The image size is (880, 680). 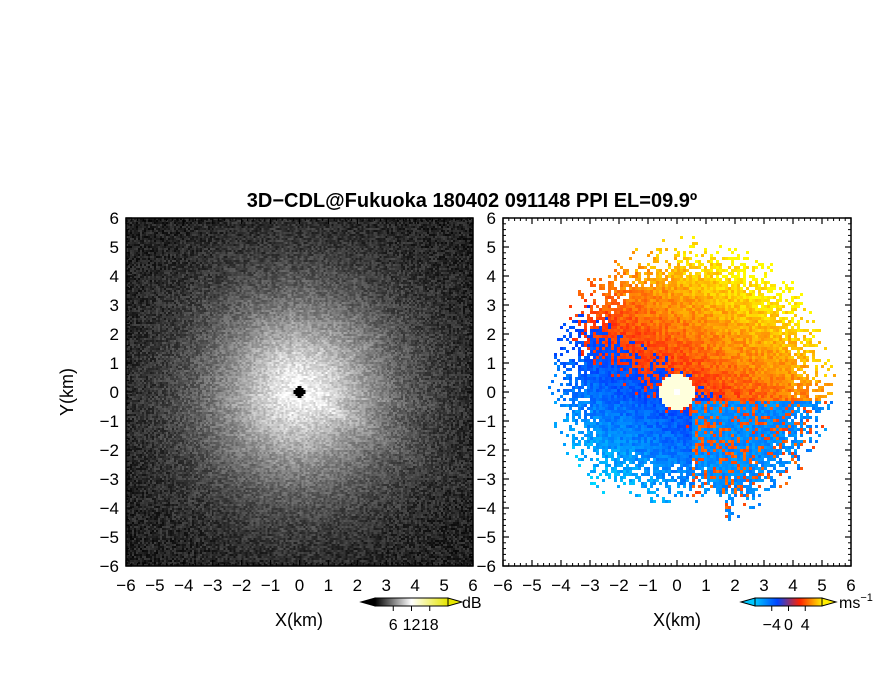 I want to click on colorbar-tick-label: 6, so click(x=393, y=625).